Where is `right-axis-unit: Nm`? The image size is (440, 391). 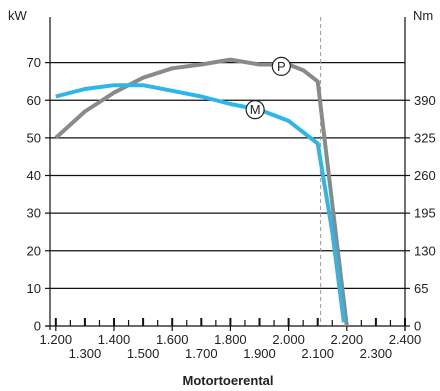 right-axis-unit: Nm is located at coordinates (423, 15).